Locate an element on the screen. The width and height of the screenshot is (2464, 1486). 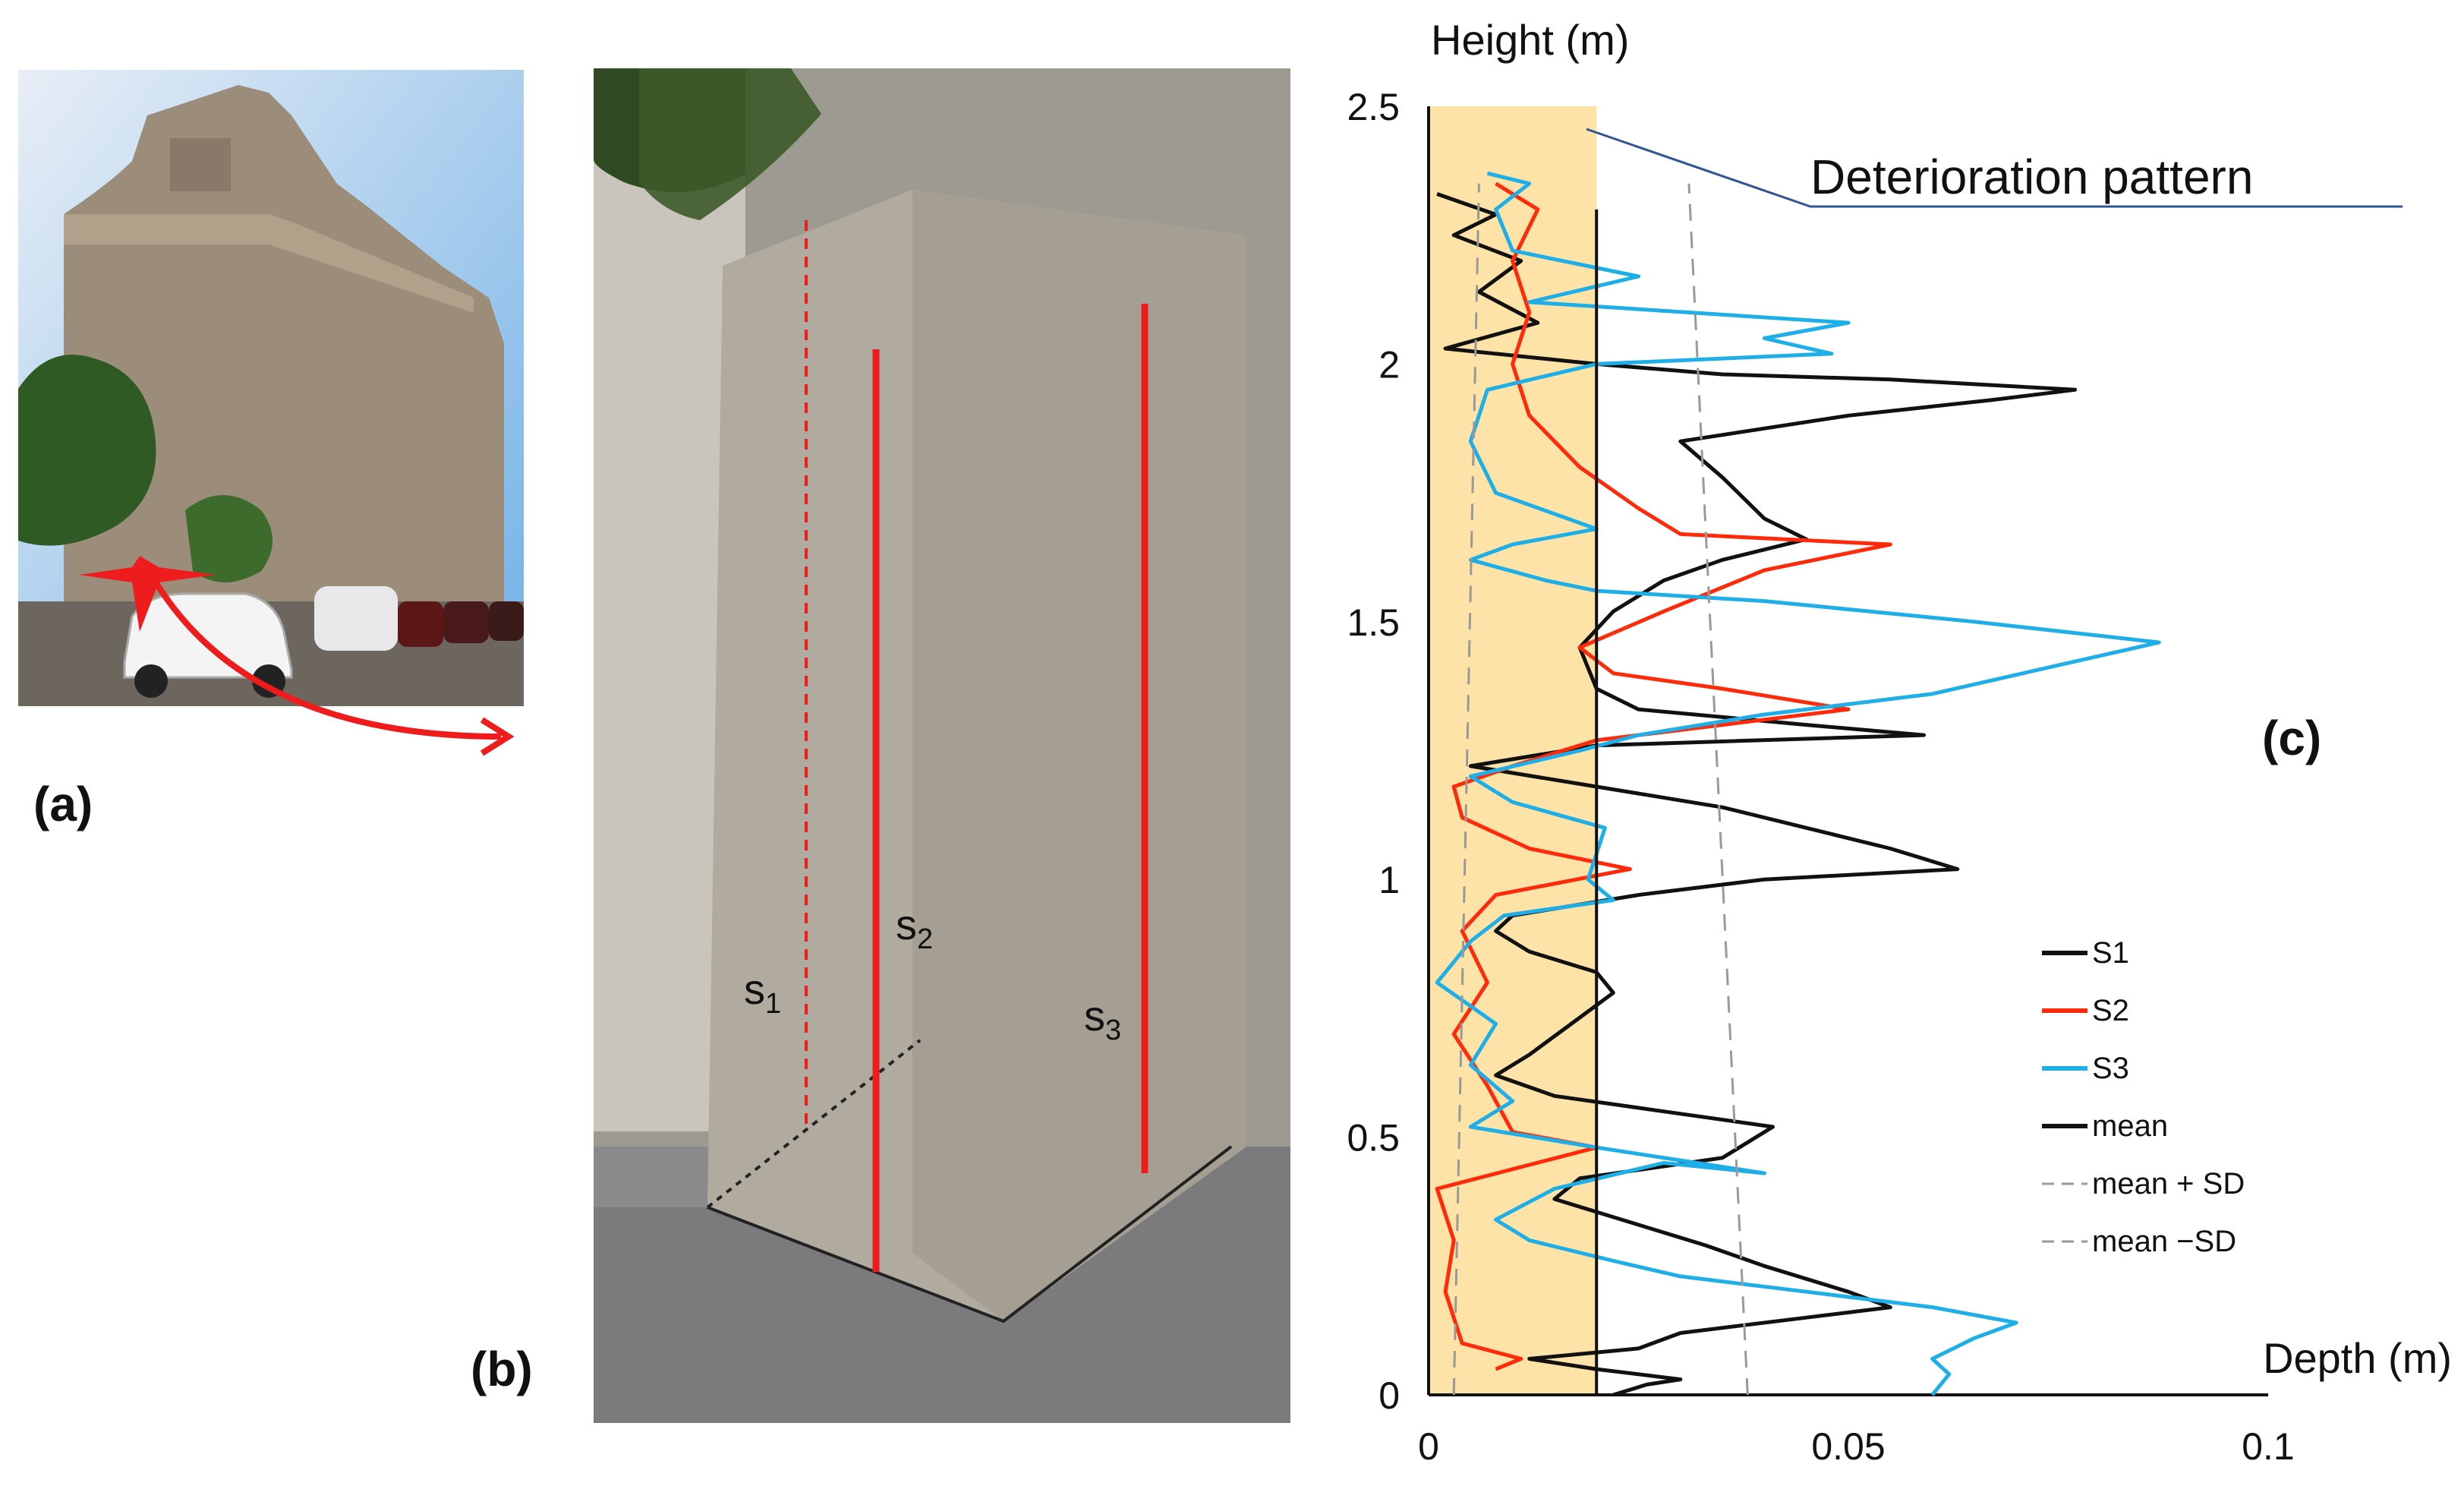
location-marker-icon is located at coordinates (147, 594).